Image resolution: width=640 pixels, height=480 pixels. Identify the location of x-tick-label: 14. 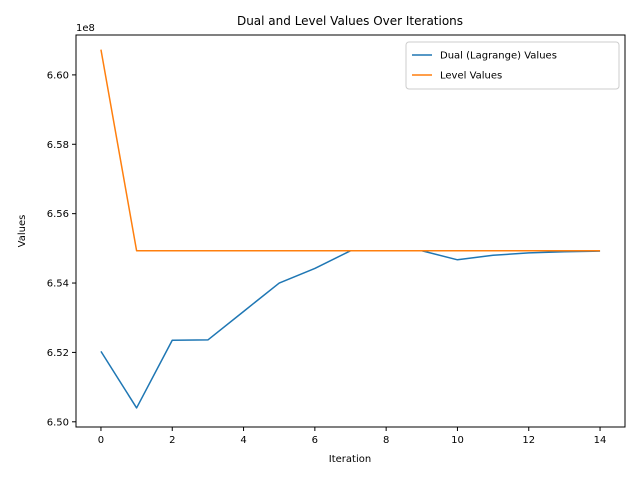
(600, 440).